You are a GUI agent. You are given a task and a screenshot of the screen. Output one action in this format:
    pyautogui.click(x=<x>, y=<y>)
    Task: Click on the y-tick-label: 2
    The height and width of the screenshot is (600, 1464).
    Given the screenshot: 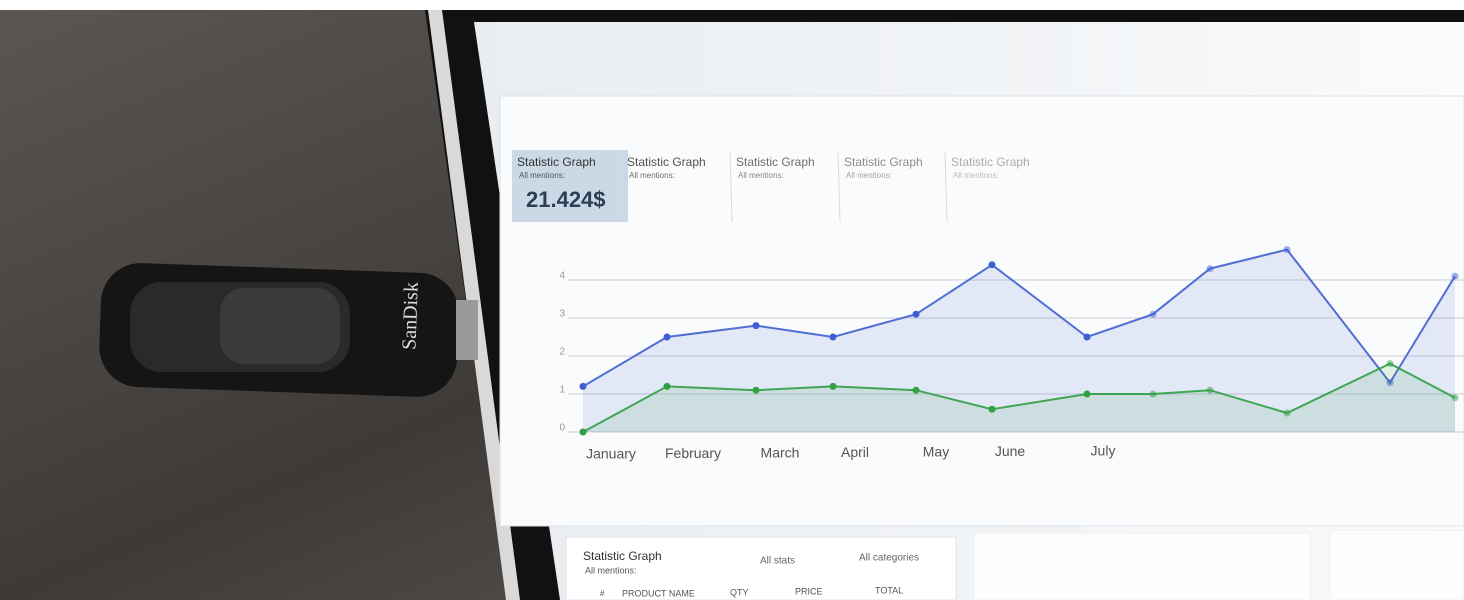 What is the action you would take?
    pyautogui.click(x=562, y=352)
    